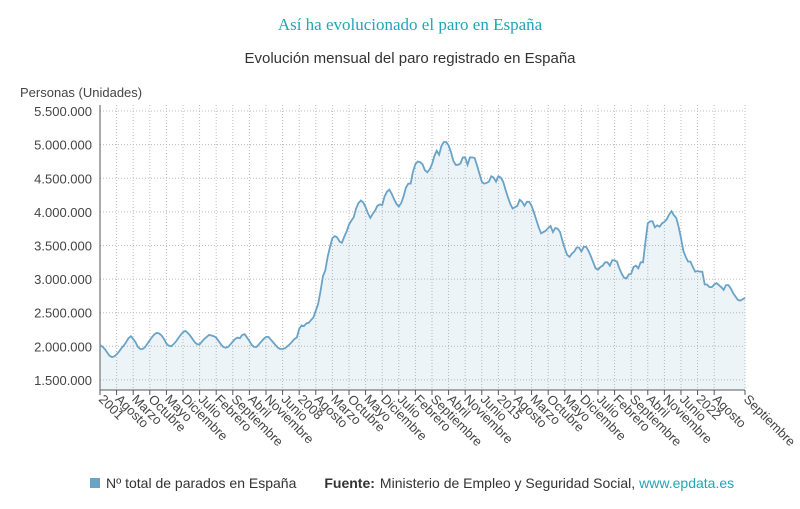 Image resolution: width=800 pixels, height=509 pixels. I want to click on y-tick-label: 2.500.000, so click(63, 313).